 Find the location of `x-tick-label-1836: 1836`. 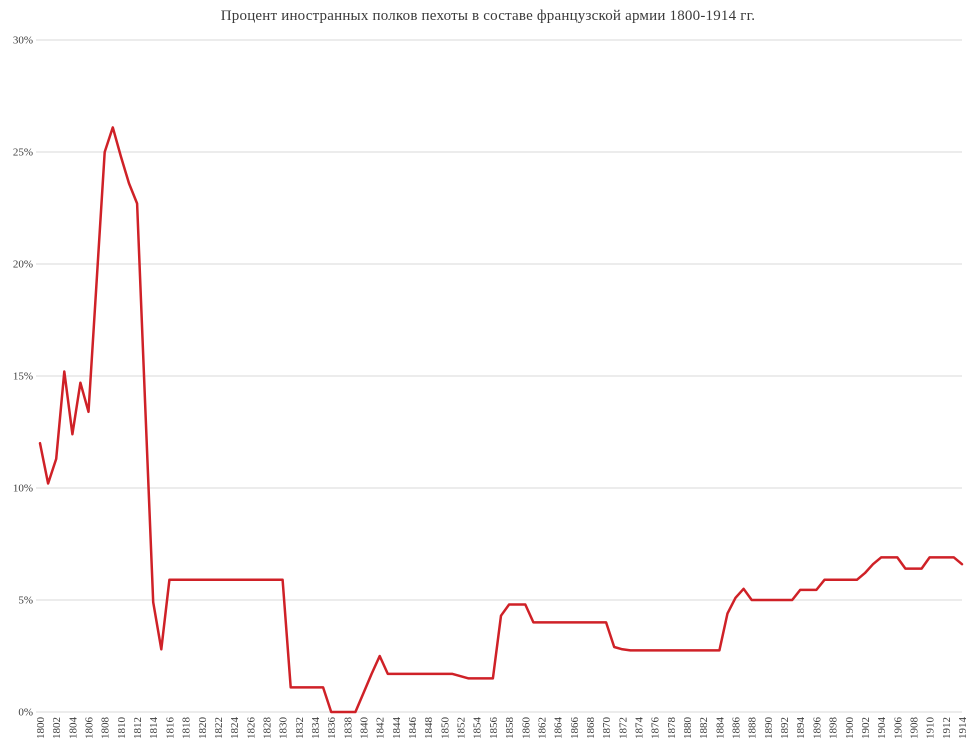

x-tick-label-1836: 1836 is located at coordinates (332, 728).